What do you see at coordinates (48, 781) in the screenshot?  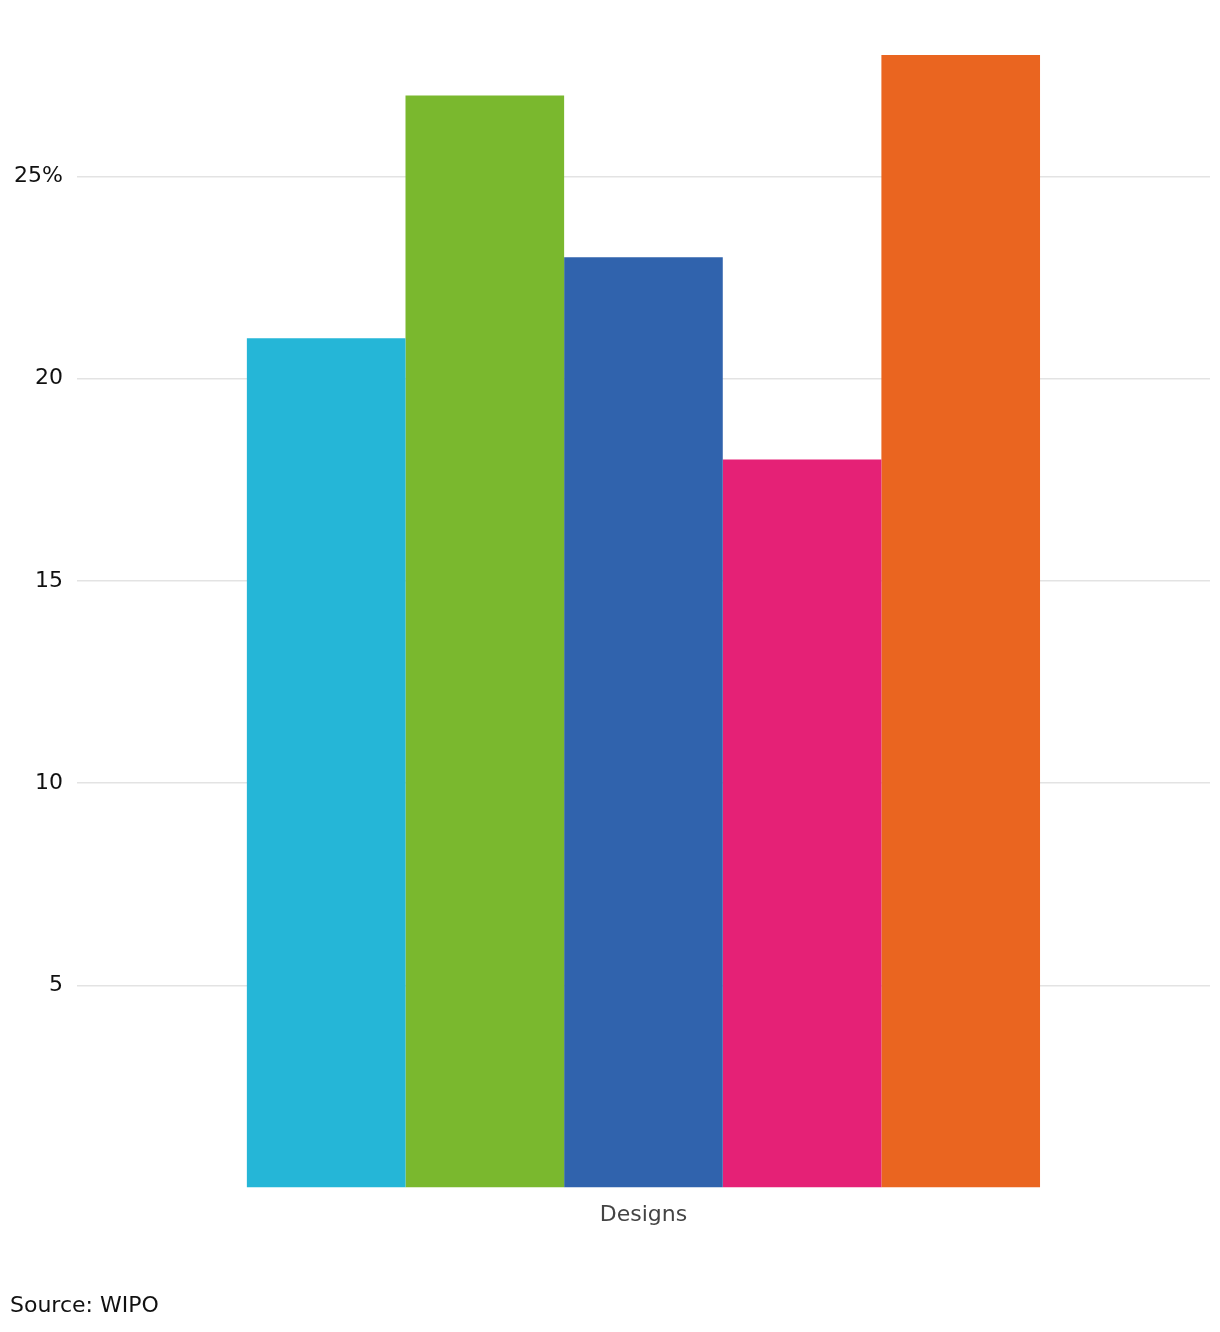 I see `y-tick-label: 10` at bounding box center [48, 781].